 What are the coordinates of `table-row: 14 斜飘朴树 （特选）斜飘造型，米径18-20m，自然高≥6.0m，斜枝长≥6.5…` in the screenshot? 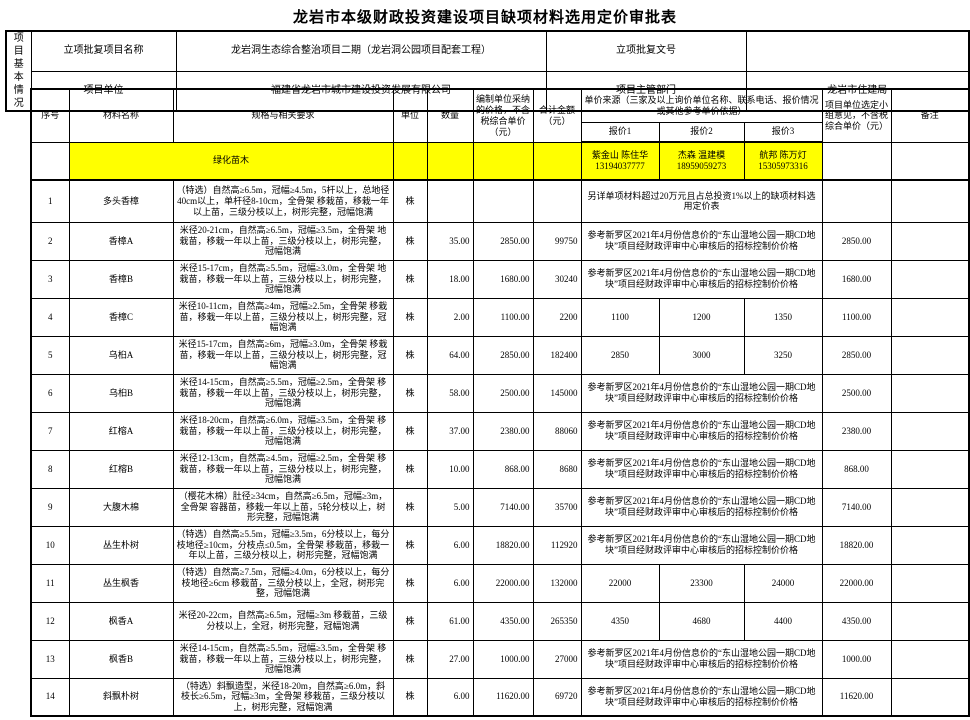 It's located at (500, 697).